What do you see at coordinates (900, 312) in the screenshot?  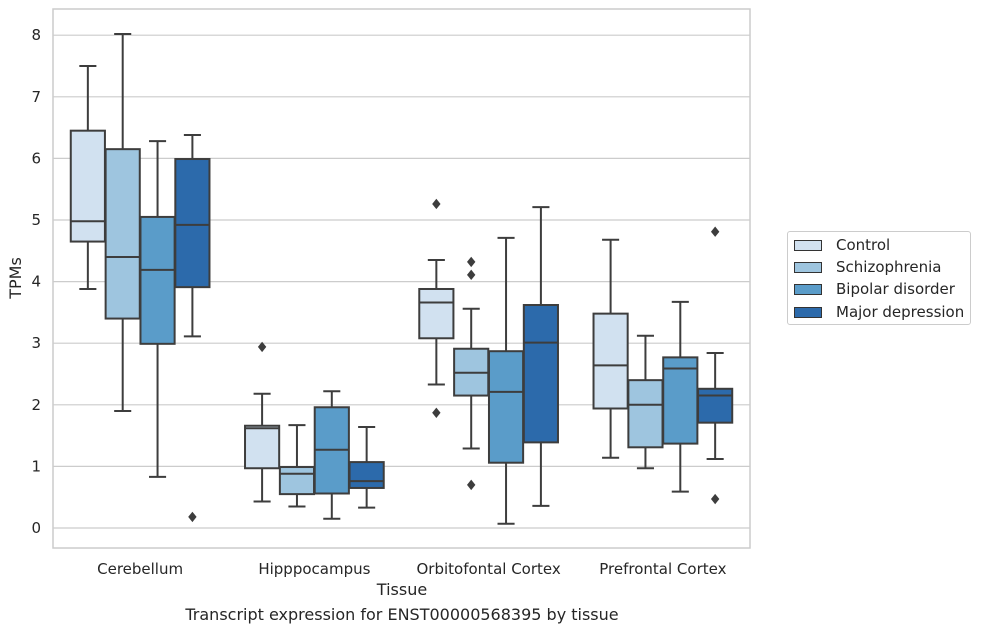 I see `legend-label-major-depression: Major depression` at bounding box center [900, 312].